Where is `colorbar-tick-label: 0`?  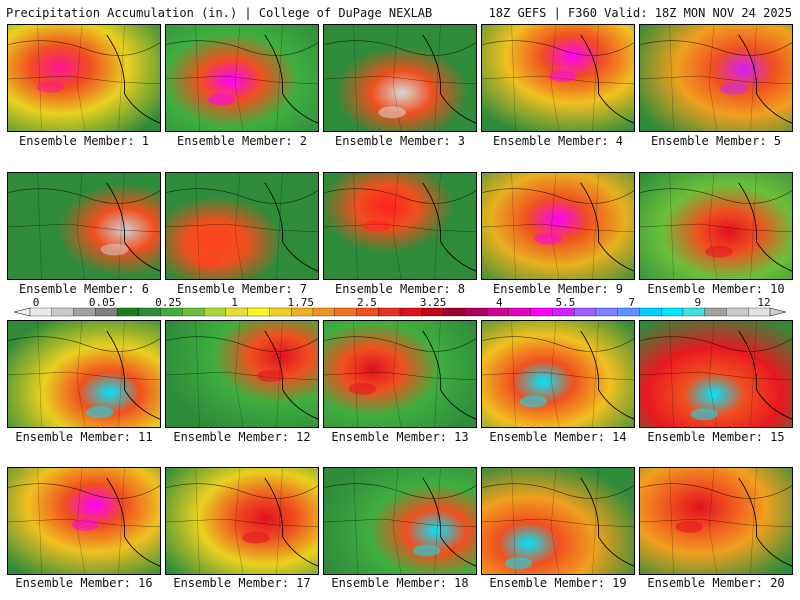
colorbar-tick-label: 0 is located at coordinates (36, 302).